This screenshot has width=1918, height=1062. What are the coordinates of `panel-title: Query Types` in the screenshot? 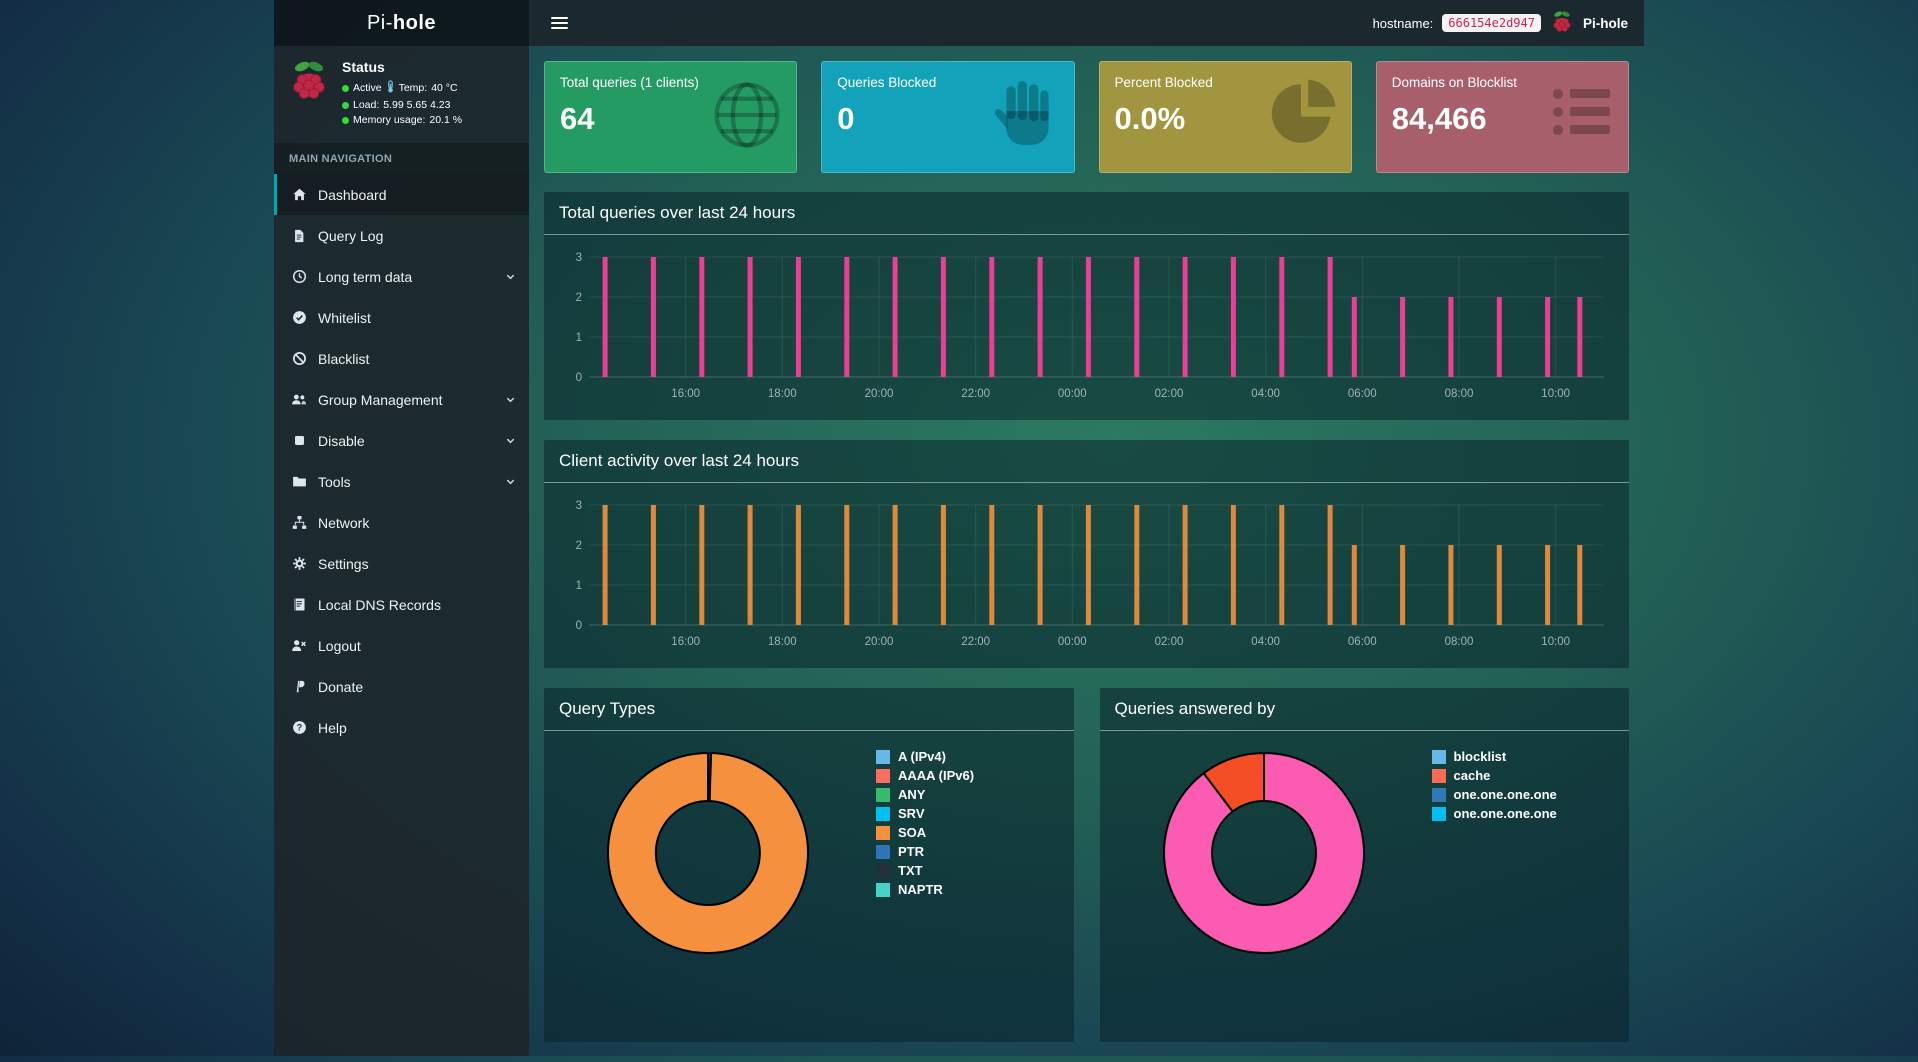 It's located at (607, 708).